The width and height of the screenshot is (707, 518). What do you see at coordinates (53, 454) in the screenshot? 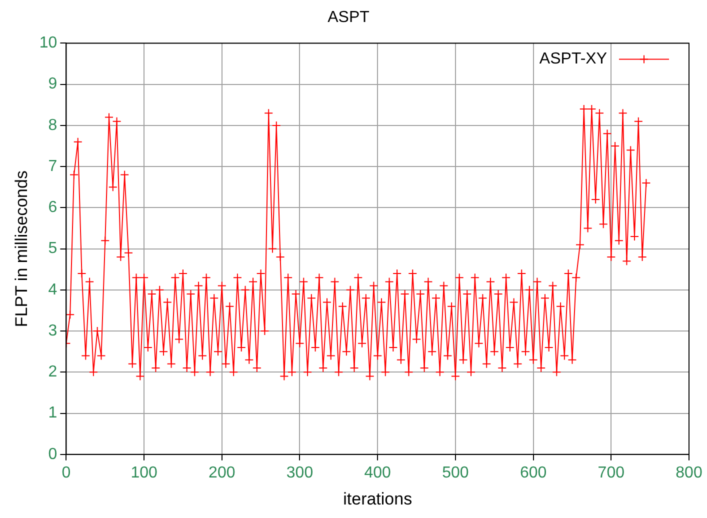
I see `y-tick-label: 0` at bounding box center [53, 454].